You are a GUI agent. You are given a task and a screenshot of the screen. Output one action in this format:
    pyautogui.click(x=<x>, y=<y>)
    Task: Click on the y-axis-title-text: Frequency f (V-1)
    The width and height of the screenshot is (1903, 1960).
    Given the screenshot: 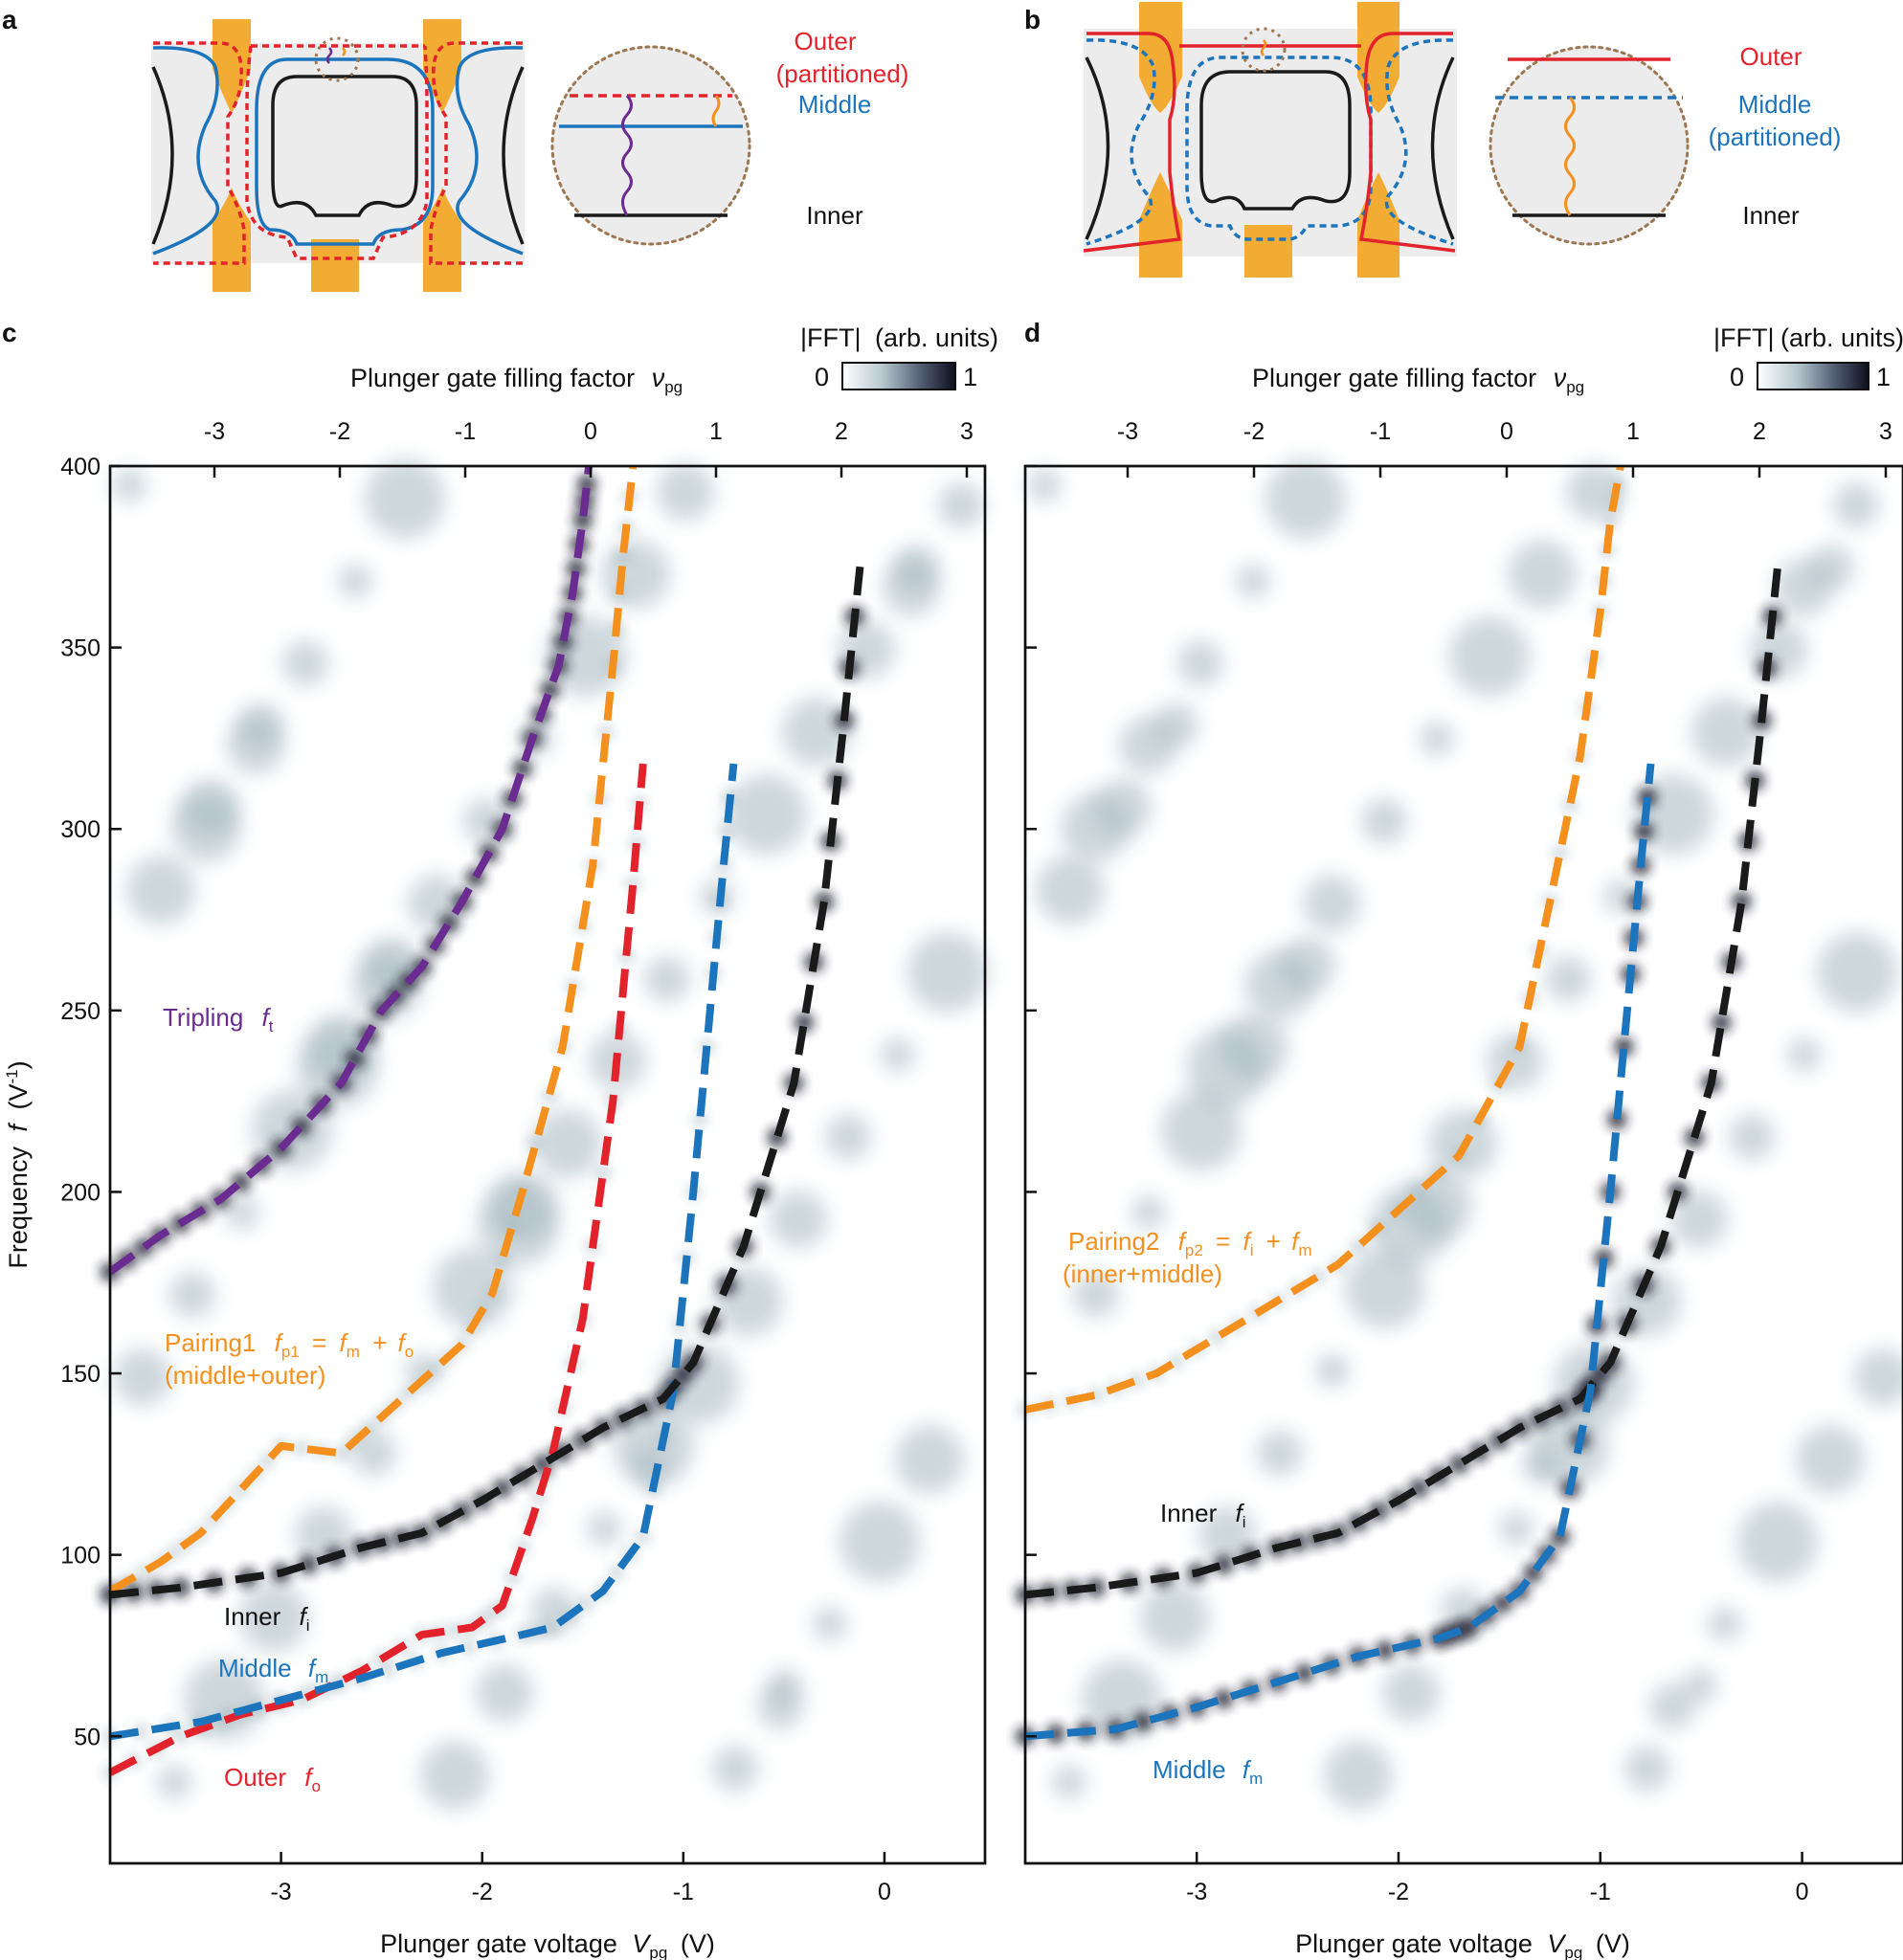 What is the action you would take?
    pyautogui.click(x=18, y=1164)
    